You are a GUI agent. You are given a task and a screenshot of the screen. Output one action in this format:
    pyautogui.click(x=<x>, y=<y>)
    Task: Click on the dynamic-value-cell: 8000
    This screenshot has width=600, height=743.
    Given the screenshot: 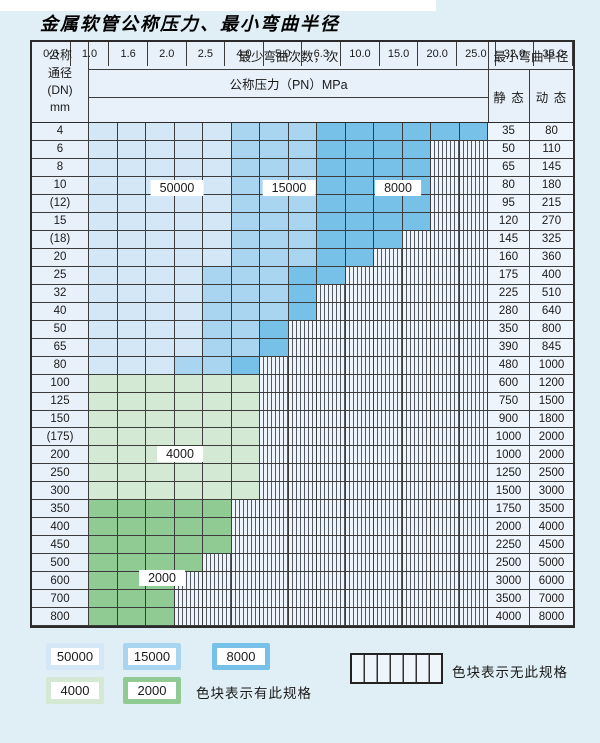 What is the action you would take?
    pyautogui.click(x=551, y=617)
    